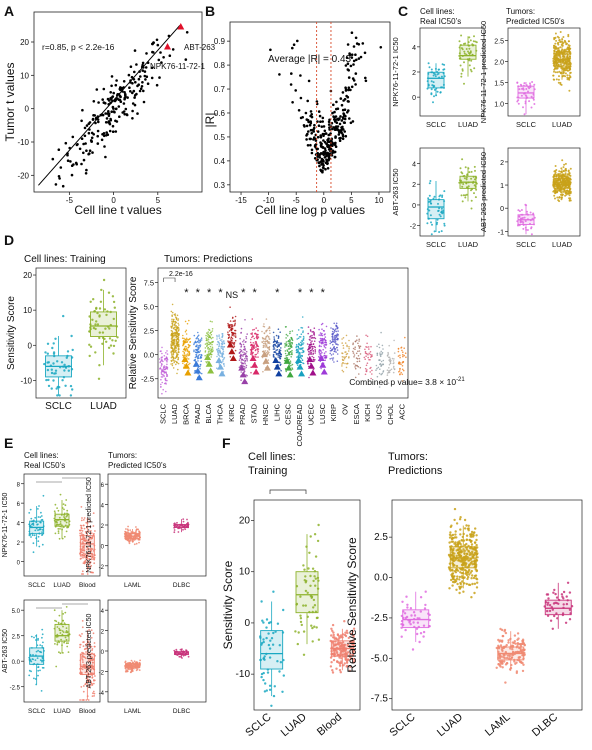 The height and width of the screenshot is (750, 592). I want to click on panel-c-npk-real-category-label: LUAD, so click(468, 124).